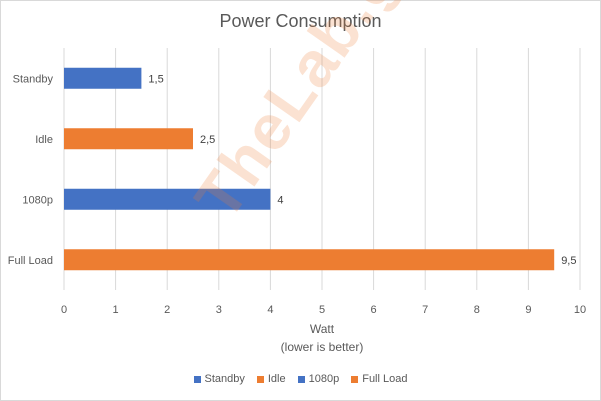 The height and width of the screenshot is (401, 601). I want to click on x-tick-label: 4, so click(270, 310).